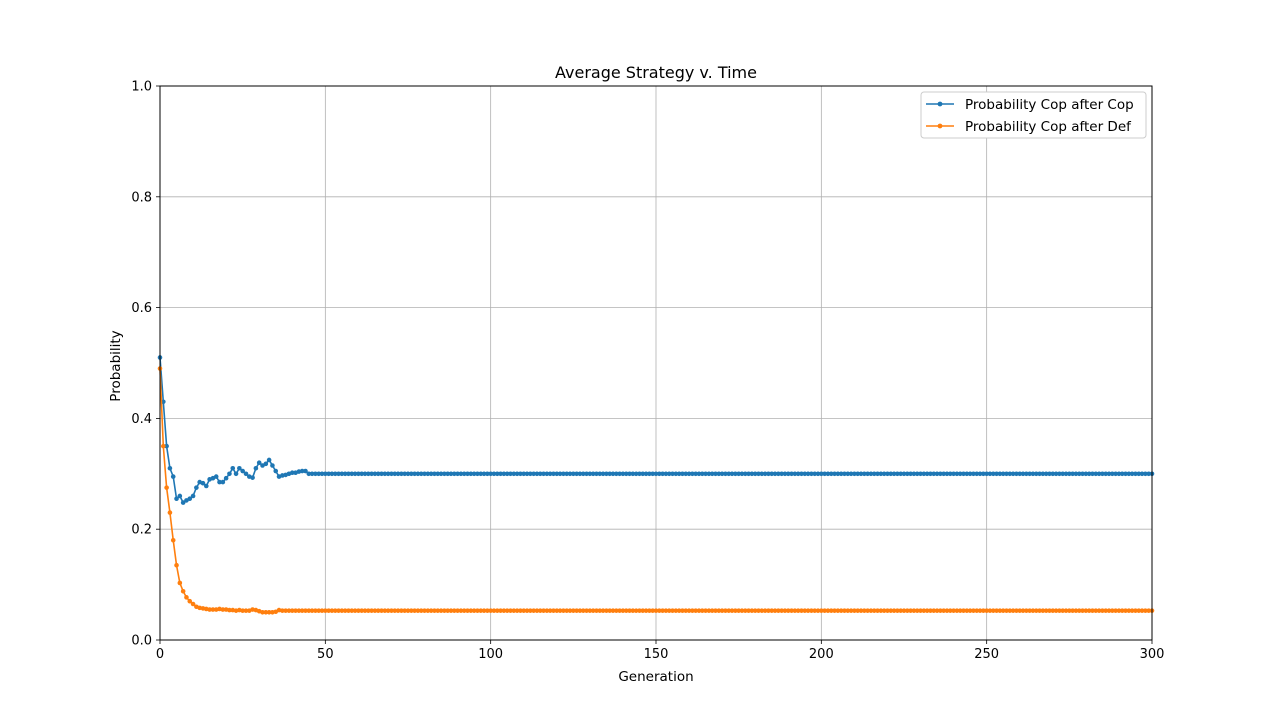 Image resolution: width=1280 pixels, height=719 pixels. What do you see at coordinates (141, 419) in the screenshot?
I see `y-tick-label: 0.4` at bounding box center [141, 419].